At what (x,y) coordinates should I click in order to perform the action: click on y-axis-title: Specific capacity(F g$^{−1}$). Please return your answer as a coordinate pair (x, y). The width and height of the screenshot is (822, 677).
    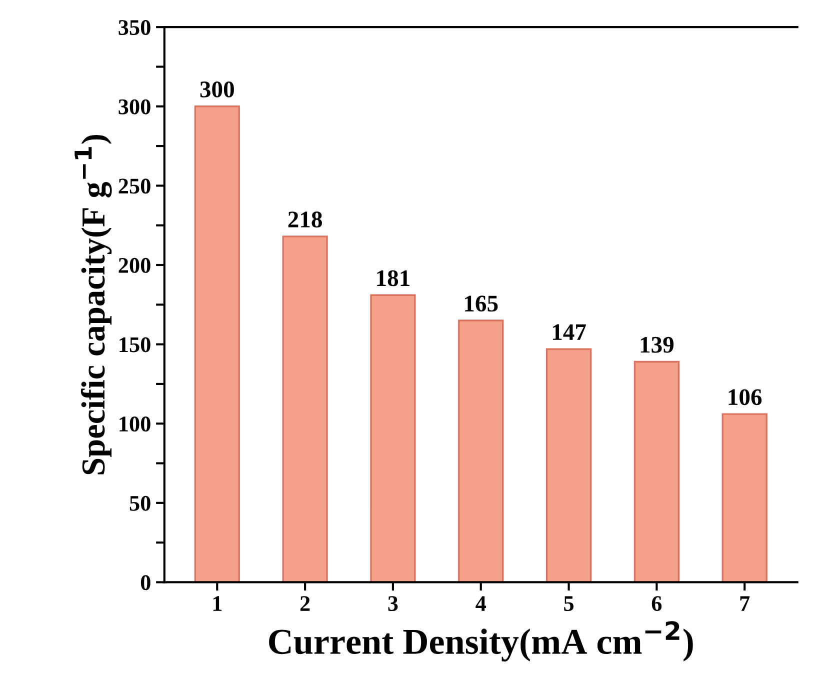
    Looking at the image, I should click on (93, 304).